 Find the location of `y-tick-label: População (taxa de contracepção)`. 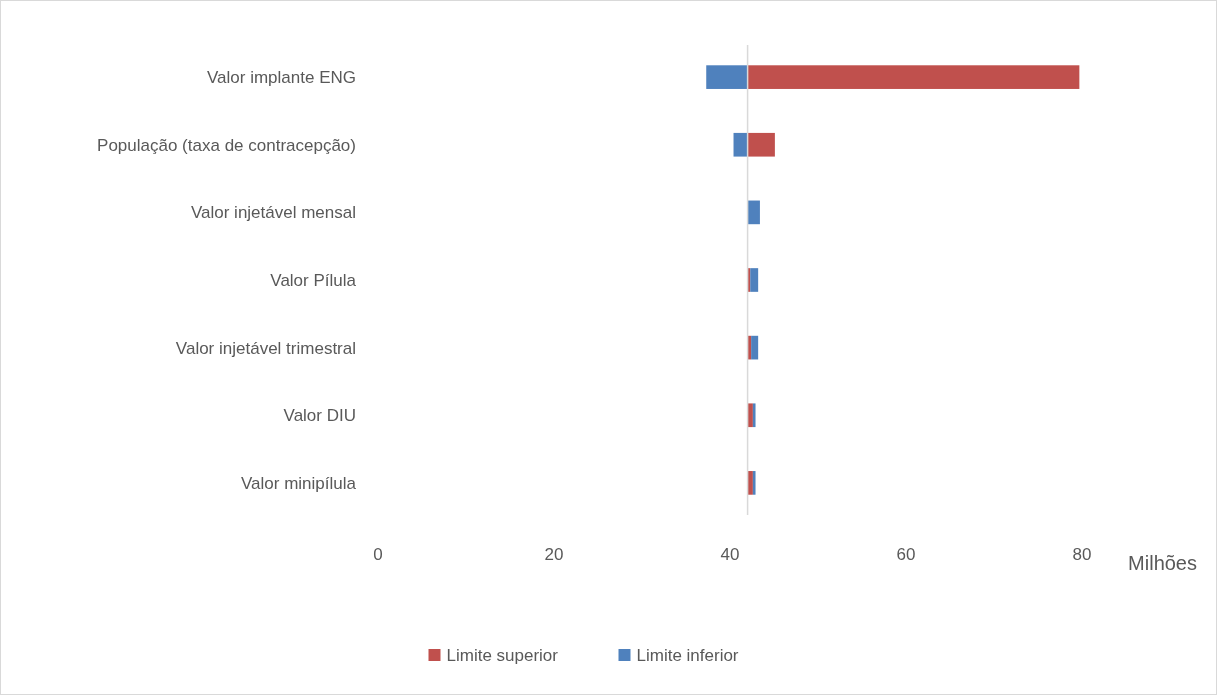

y-tick-label: População (taxa de contracepção) is located at coordinates (226, 145).